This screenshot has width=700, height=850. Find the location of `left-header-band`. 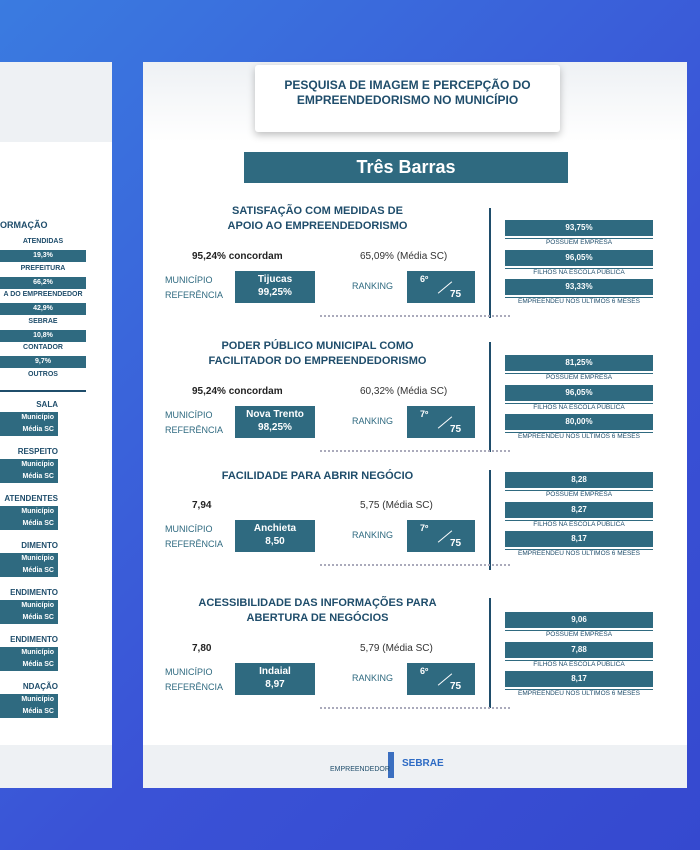

left-header-band is located at coordinates (56, 102).